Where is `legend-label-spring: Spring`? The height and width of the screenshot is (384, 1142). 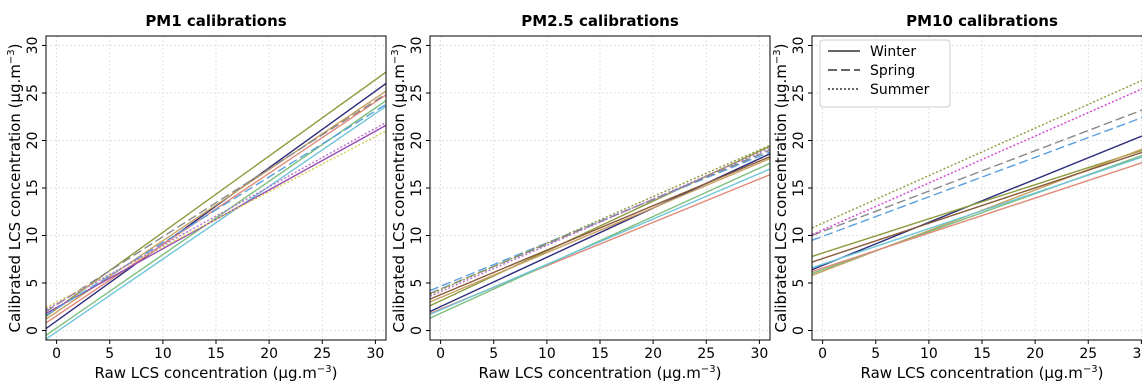
legend-label-spring: Spring is located at coordinates (892, 71).